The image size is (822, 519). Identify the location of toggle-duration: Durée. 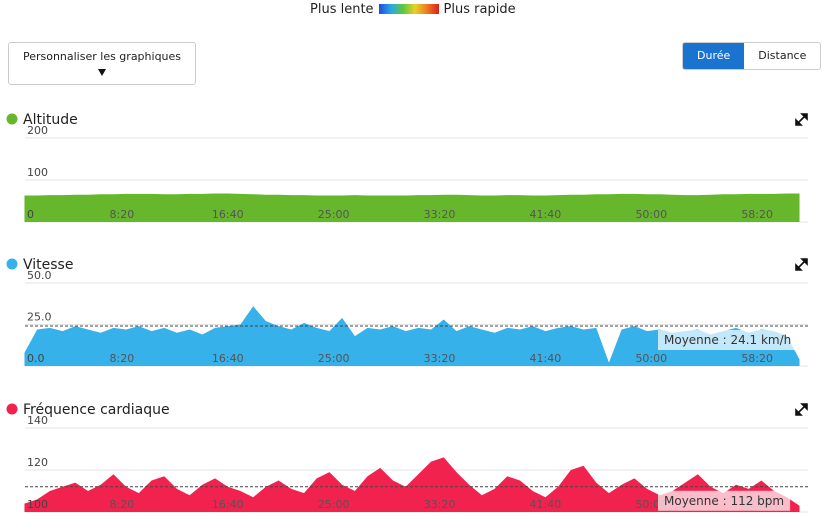
(714, 56).